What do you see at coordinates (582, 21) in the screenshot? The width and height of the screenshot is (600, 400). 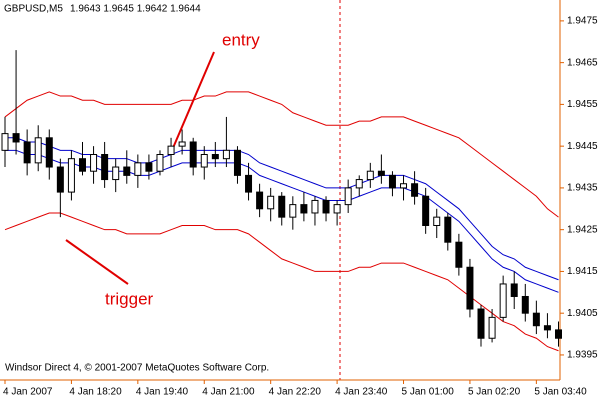 I see `y-tick-label: 1.9475` at bounding box center [582, 21].